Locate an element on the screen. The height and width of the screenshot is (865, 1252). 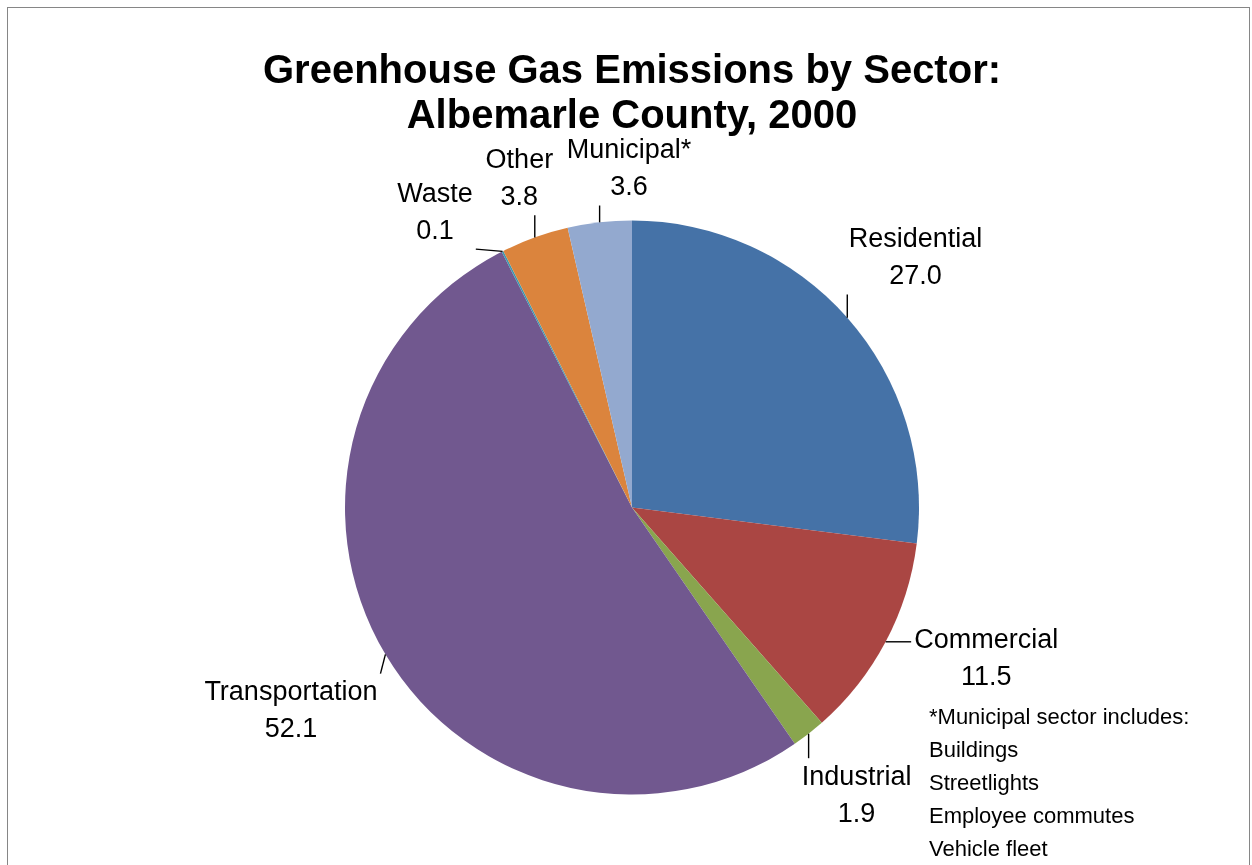
slice-label: Other is located at coordinates (519, 158).